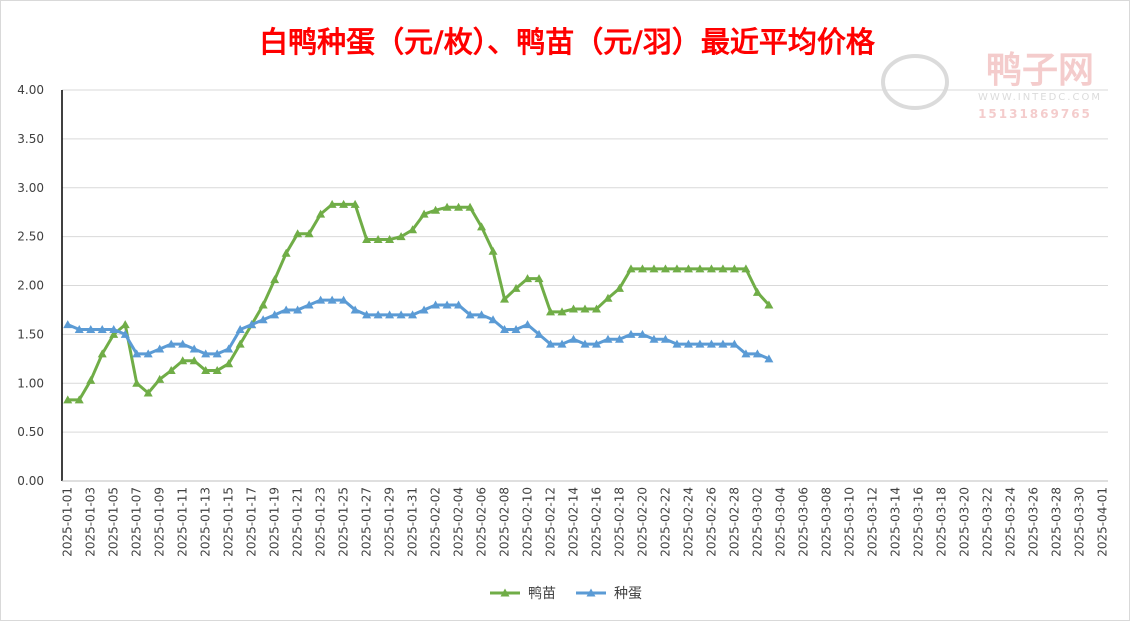 The height and width of the screenshot is (621, 1130). Describe the element at coordinates (542, 594) in the screenshot. I see `legend-label: 鸭苗` at that location.